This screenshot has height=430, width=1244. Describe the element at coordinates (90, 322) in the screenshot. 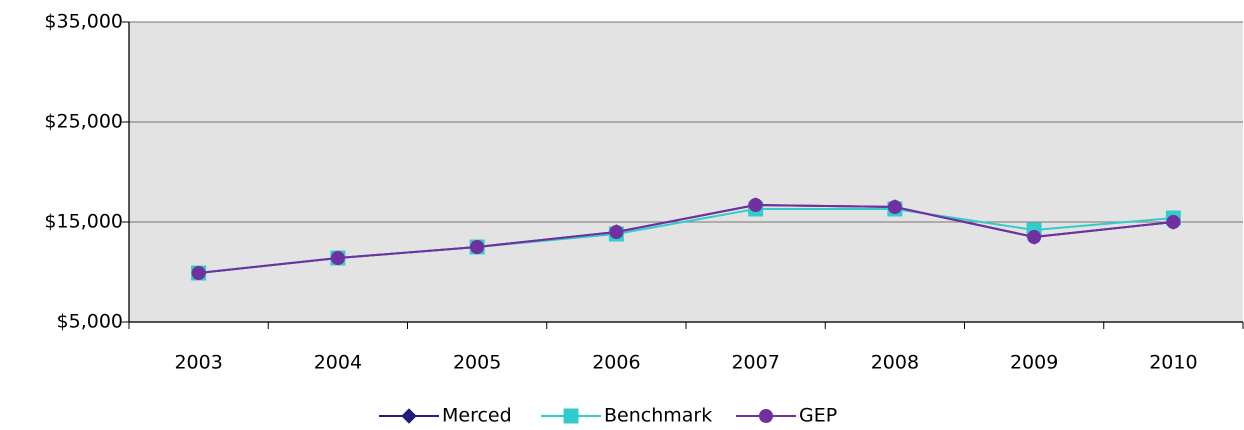

I see `y-tick-label: $5,000` at that location.